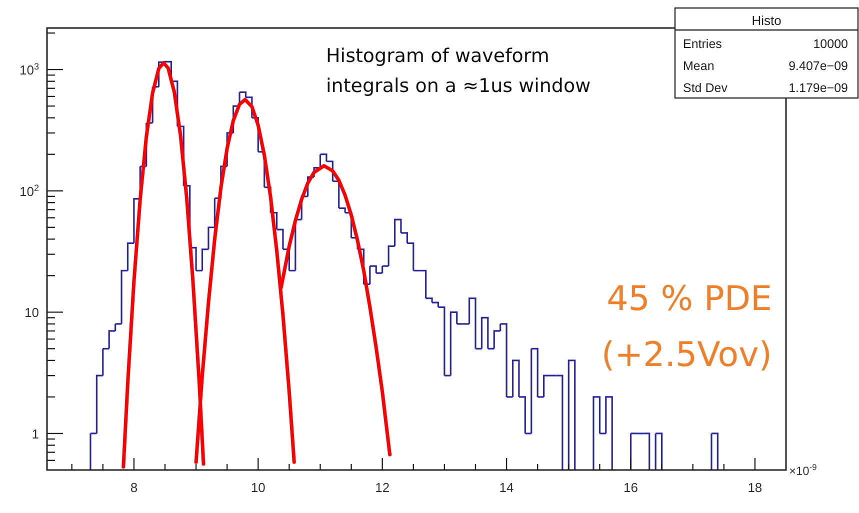  Describe the element at coordinates (631, 487) in the screenshot. I see `x-tick-label: 16` at that location.